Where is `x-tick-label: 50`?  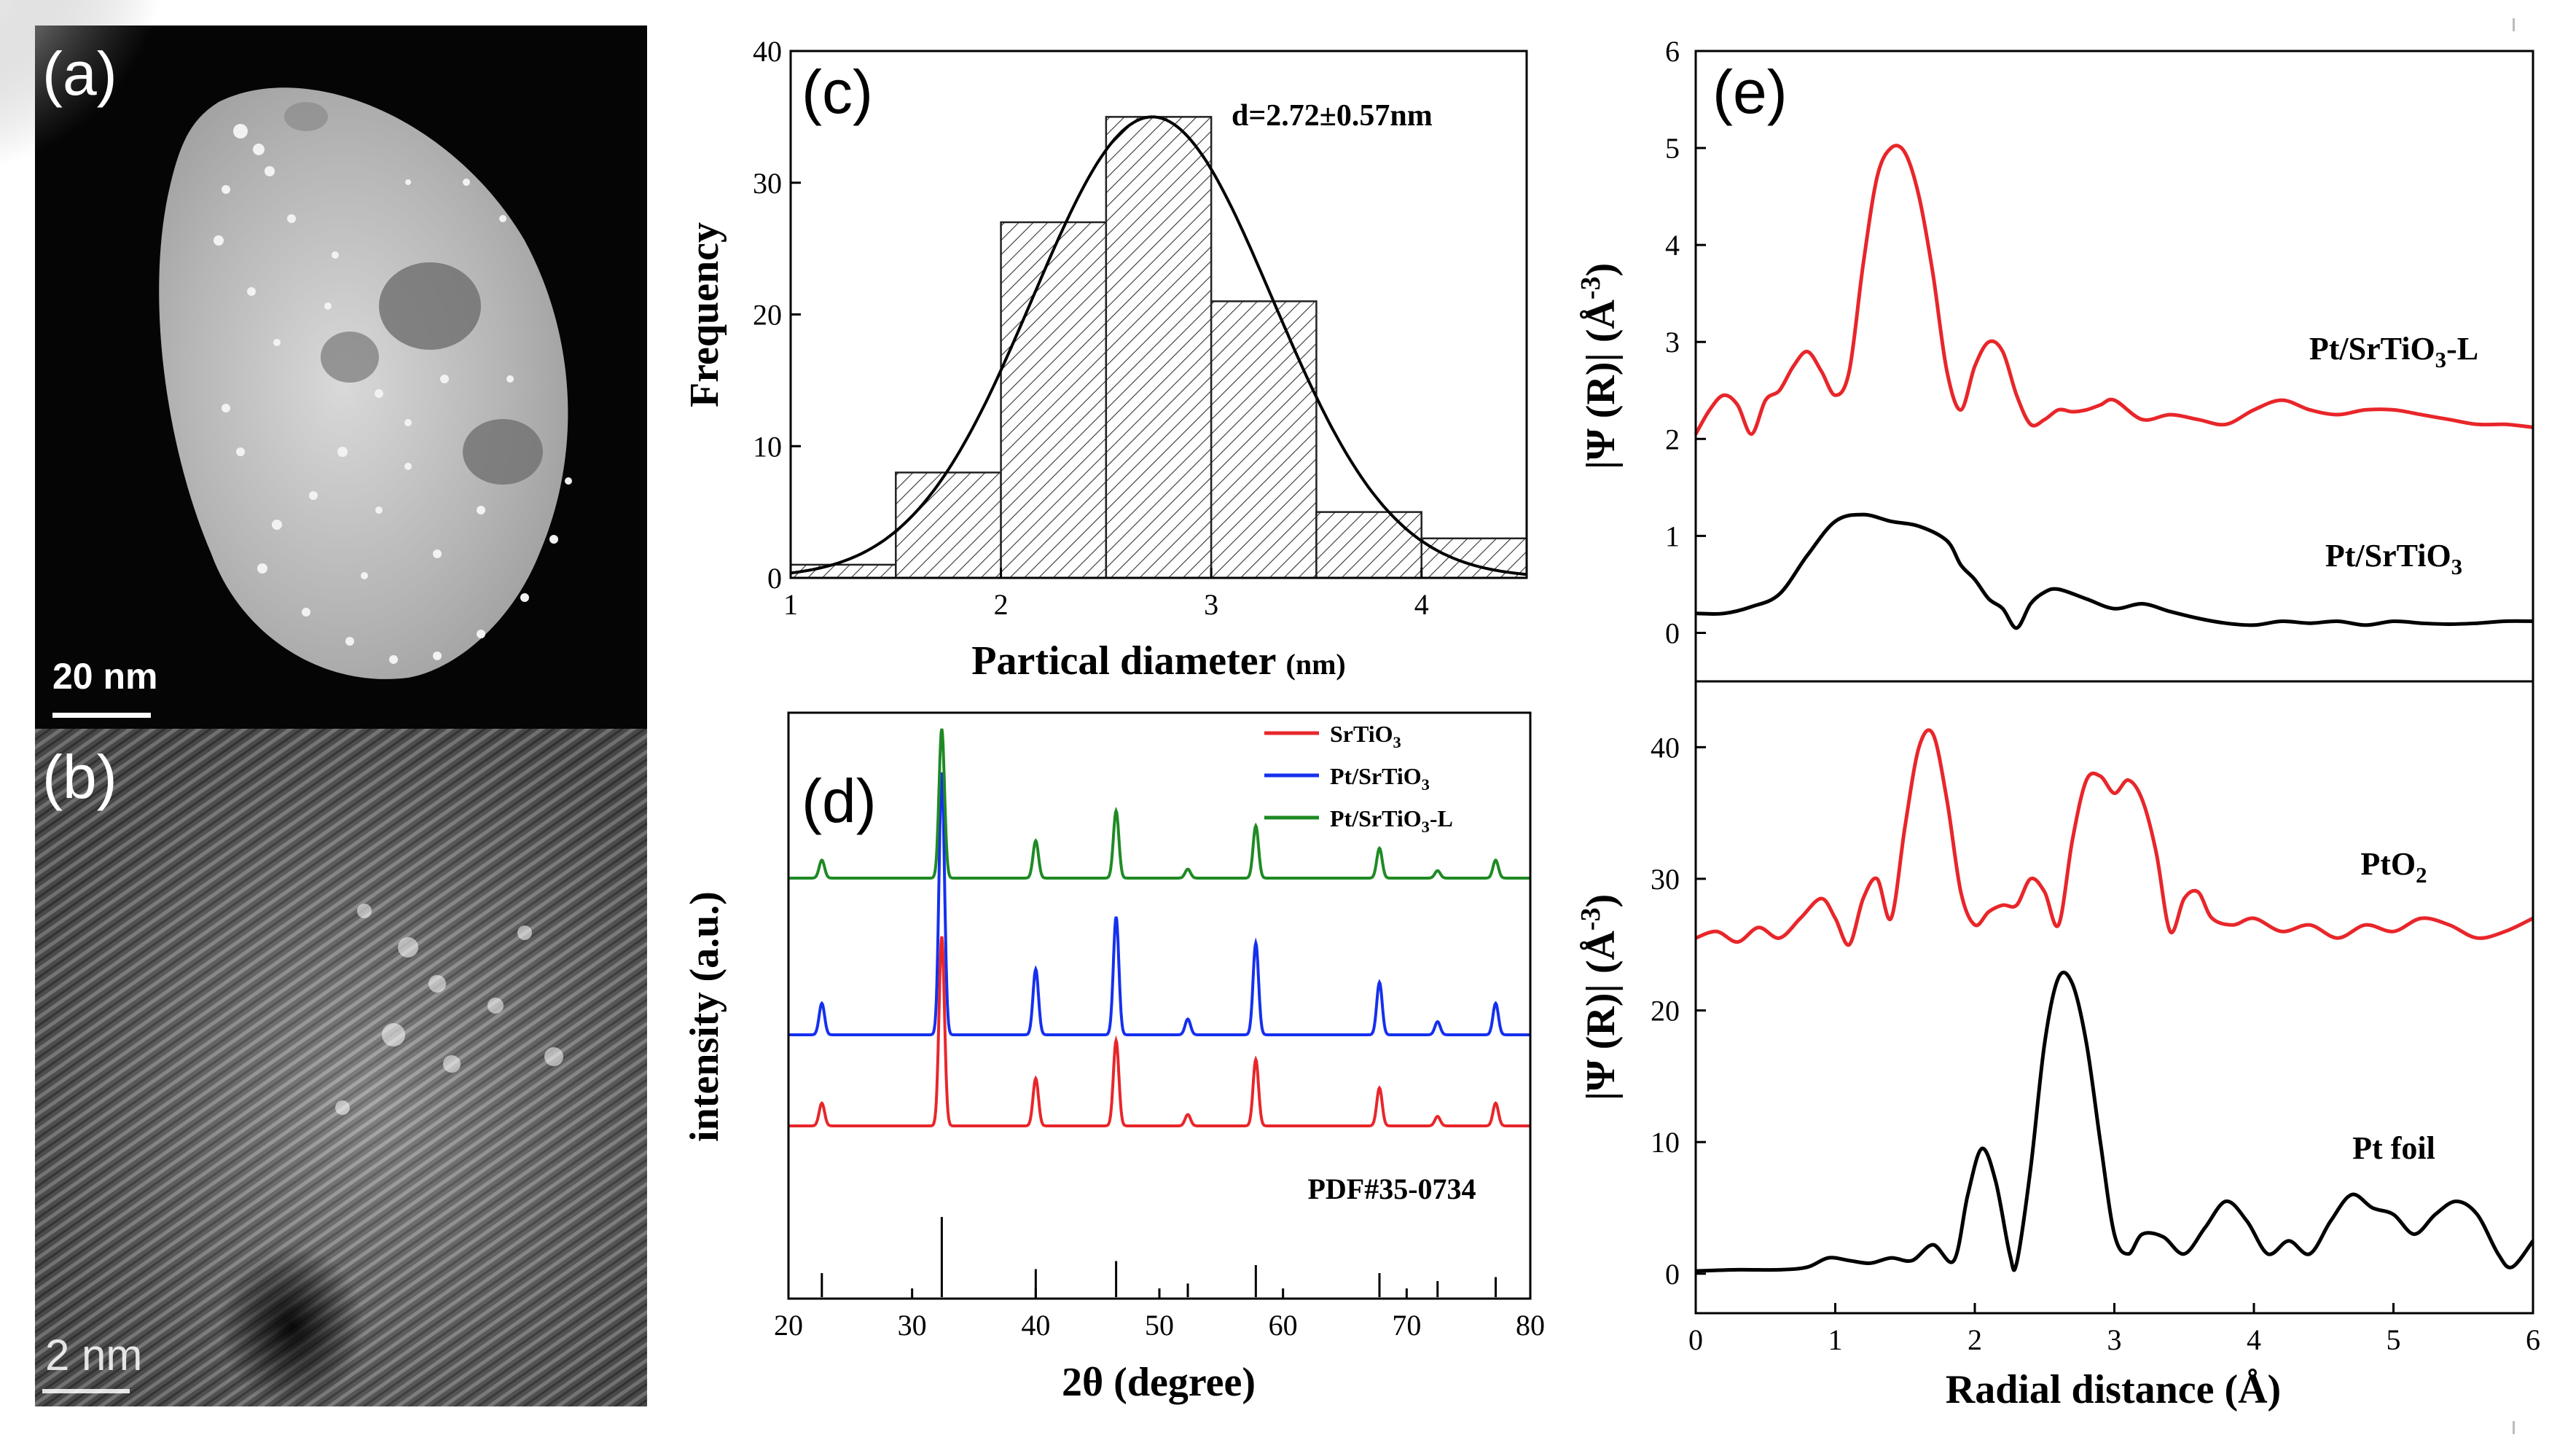
x-tick-label: 50 is located at coordinates (1159, 1325).